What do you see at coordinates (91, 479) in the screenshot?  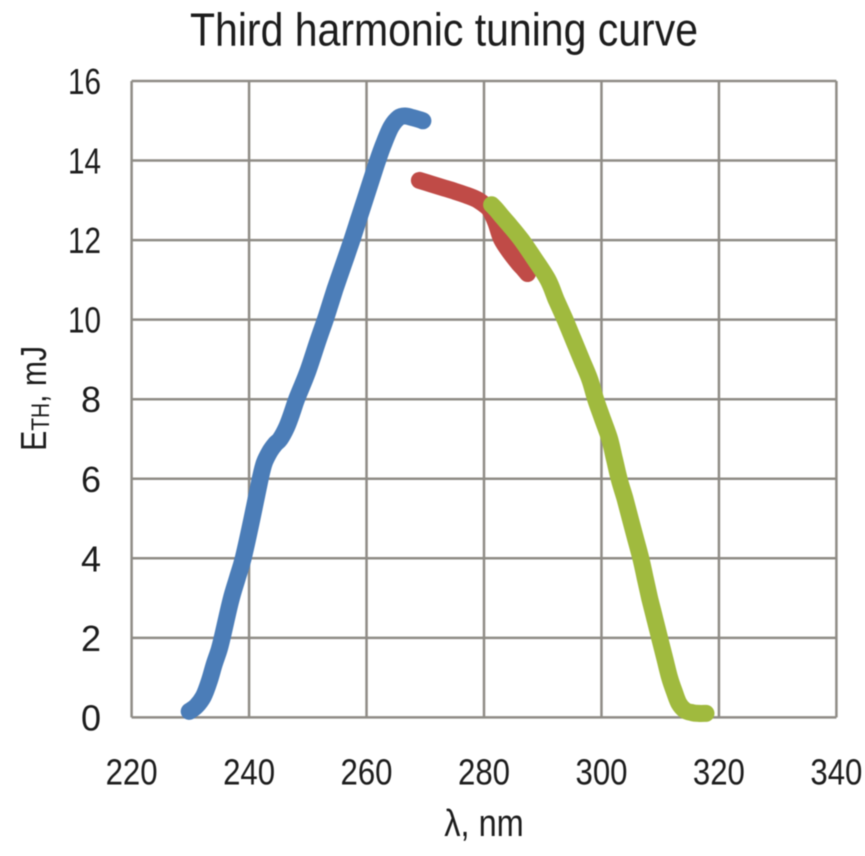 I see `svg-text: 6` at bounding box center [91, 479].